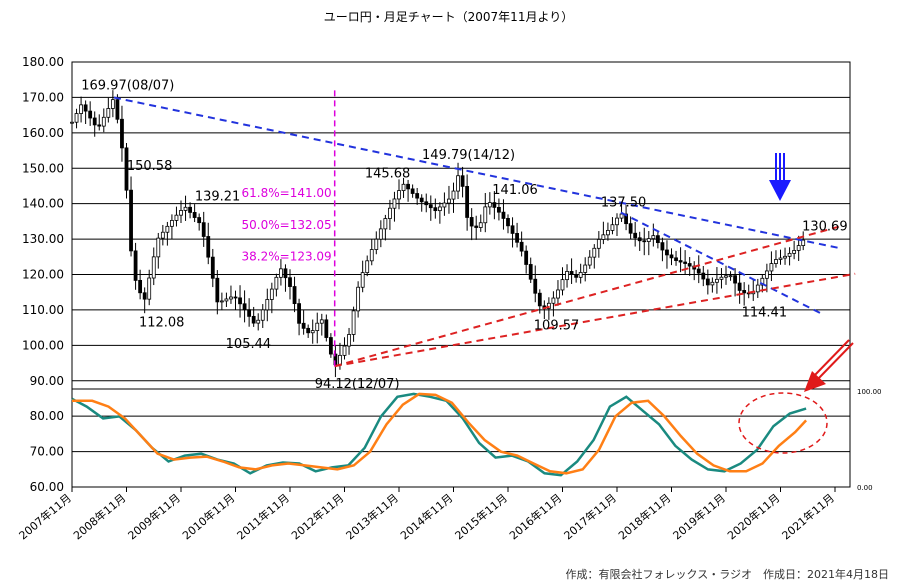 Image resolution: width=897 pixels, height=588 pixels. What do you see at coordinates (248, 344) in the screenshot?
I see `price-annotation: 105.44` at bounding box center [248, 344].